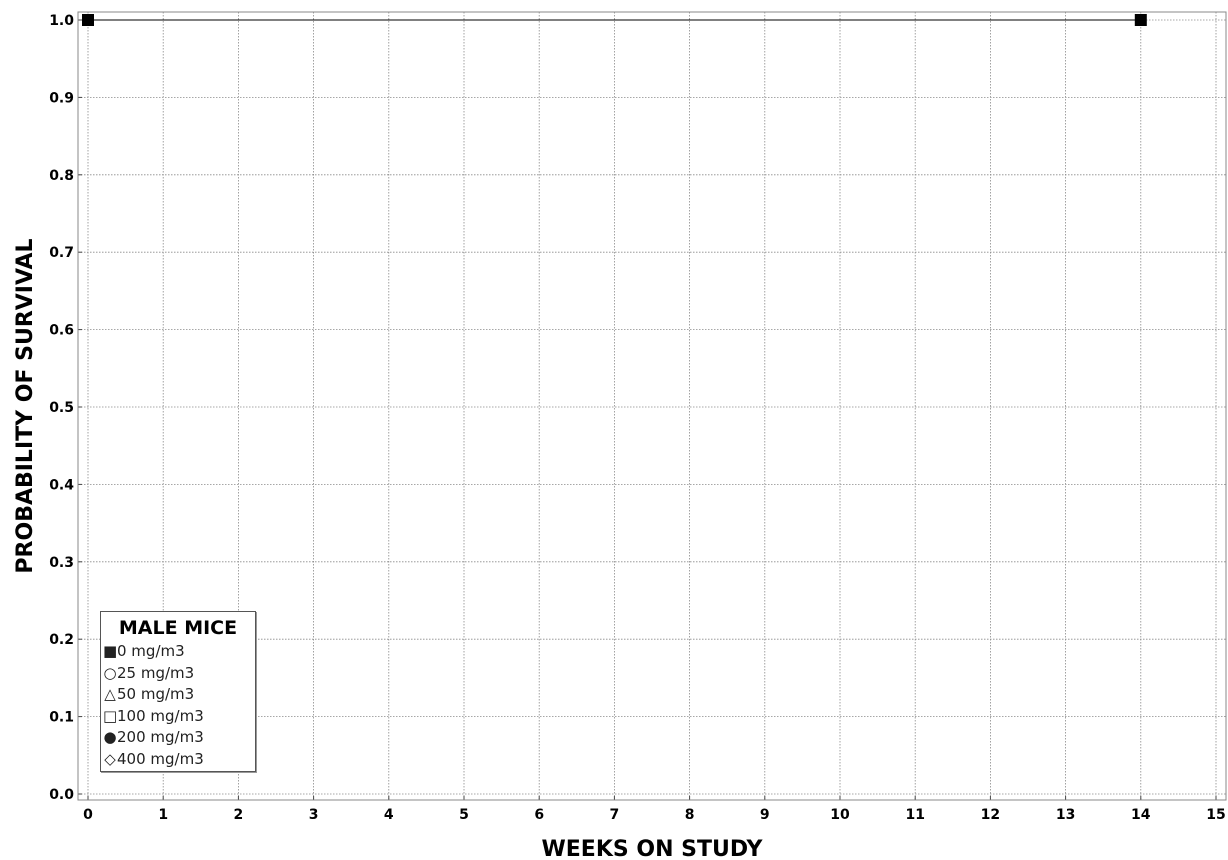 The height and width of the screenshot is (860, 1228). What do you see at coordinates (110, 694) in the screenshot?
I see `legend-marker-icon: △` at bounding box center [110, 694].